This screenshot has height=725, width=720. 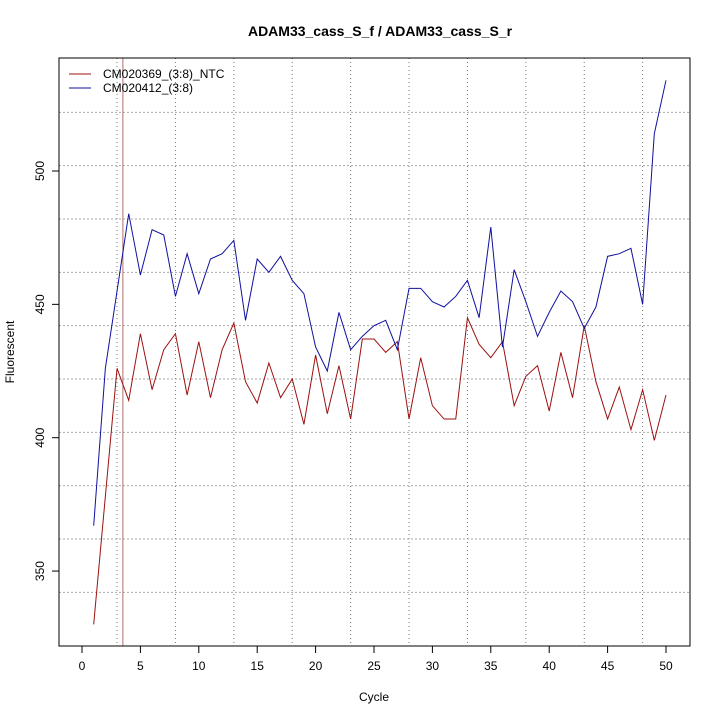 What do you see at coordinates (258, 666) in the screenshot?
I see `x-tick-label: 15` at bounding box center [258, 666].